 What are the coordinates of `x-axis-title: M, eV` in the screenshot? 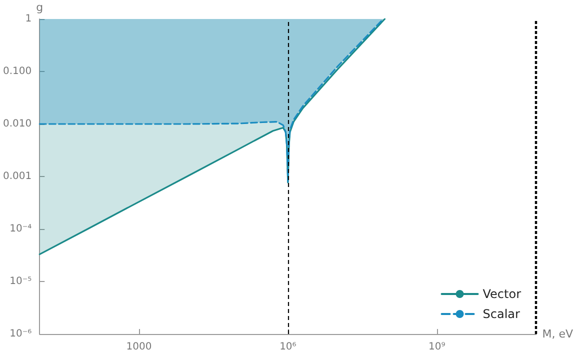 It's located at (558, 334).